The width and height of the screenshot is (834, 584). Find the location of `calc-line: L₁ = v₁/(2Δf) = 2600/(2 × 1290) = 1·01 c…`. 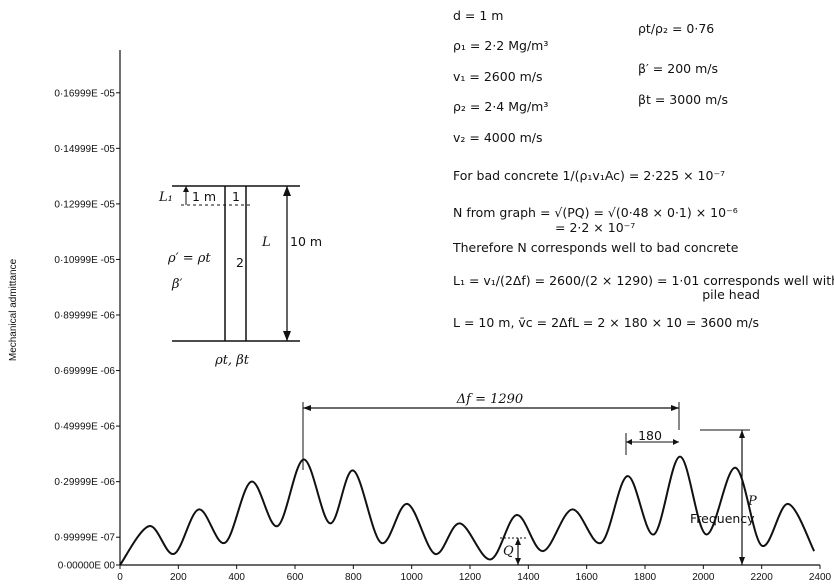

calc-line: L₁ = v₁/(2Δf) = 2600/(2 × 1290) = 1·01 c… is located at coordinates (643, 280).